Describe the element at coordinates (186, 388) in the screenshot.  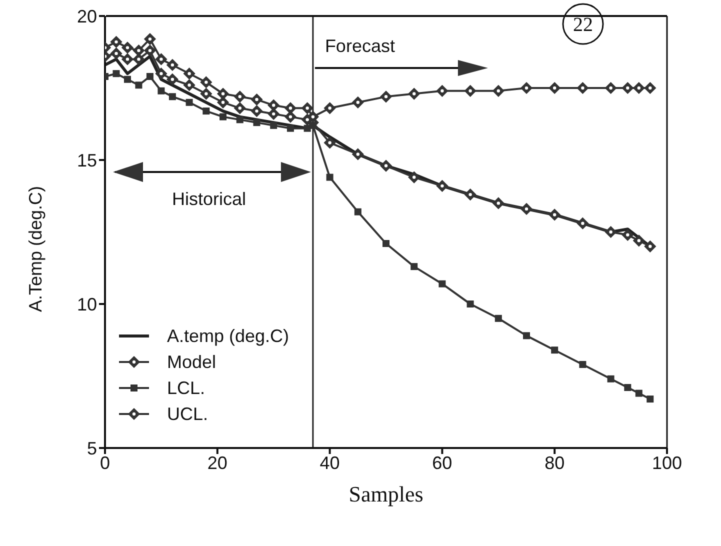
I see `legend-label: LCL.` at that location.